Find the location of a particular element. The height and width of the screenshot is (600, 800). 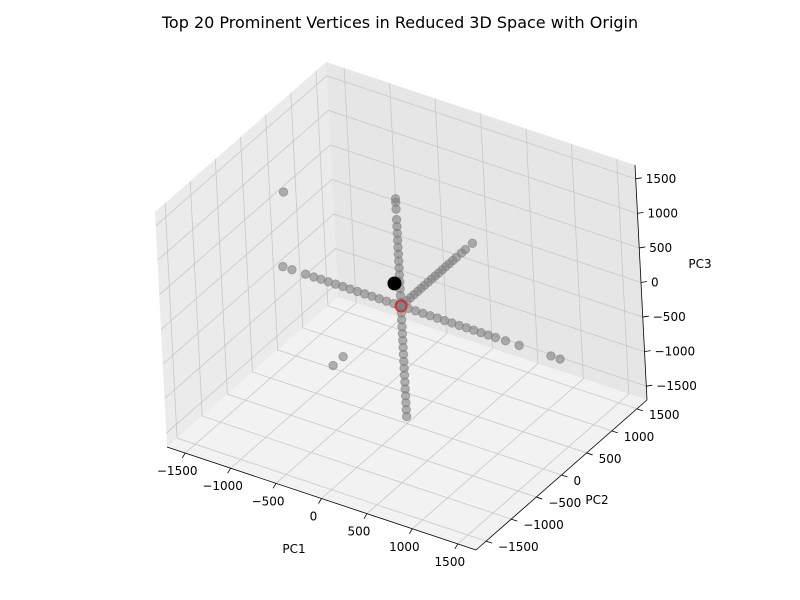

z-tick-label: 500 is located at coordinates (660, 248).